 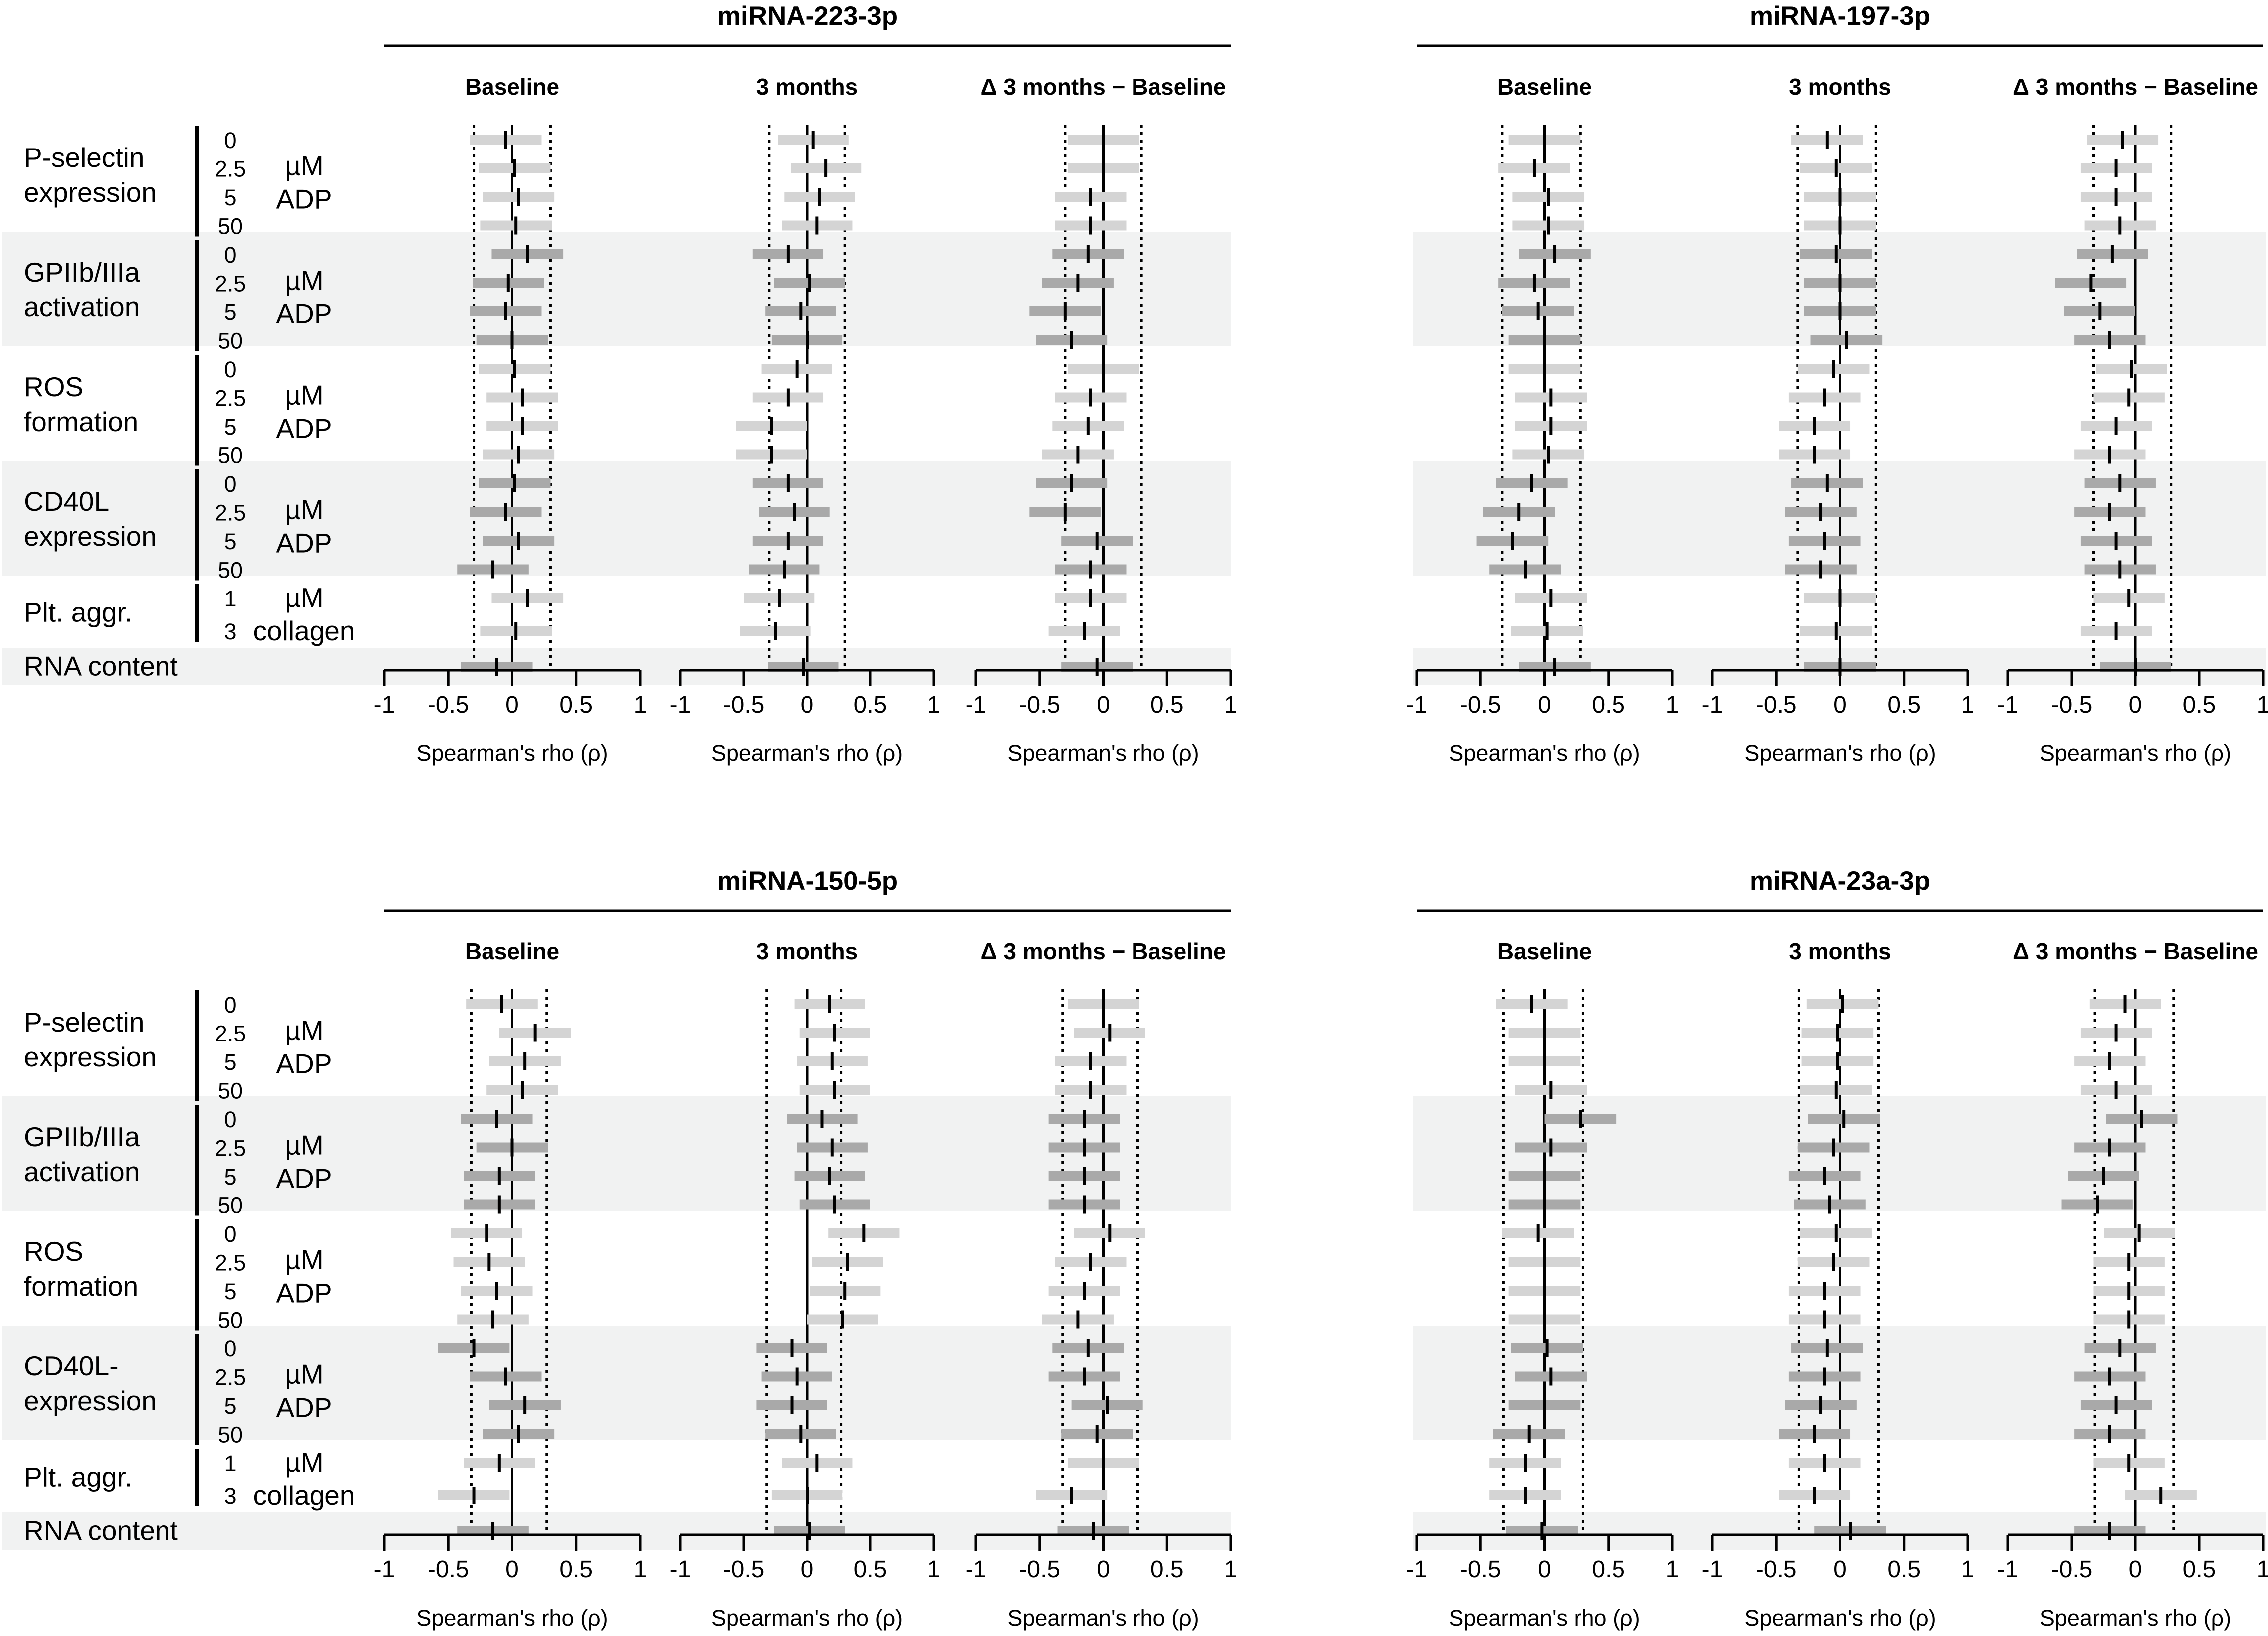 I want to click on row-group-label: RNA content, so click(x=101, y=667).